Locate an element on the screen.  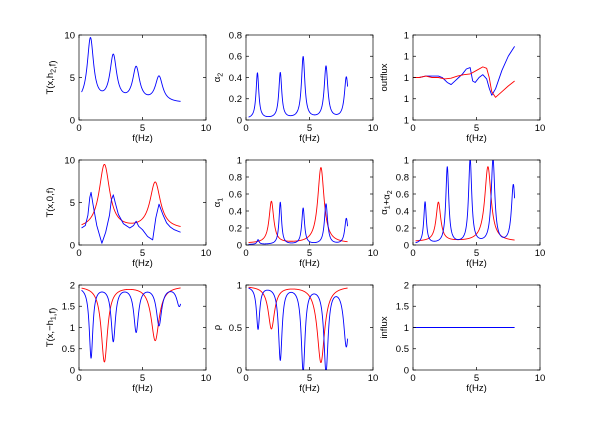
panel-9: 0 5 10 0 0.5 1 1.5 2 f(Hz) influx is located at coordinates (462, 337).